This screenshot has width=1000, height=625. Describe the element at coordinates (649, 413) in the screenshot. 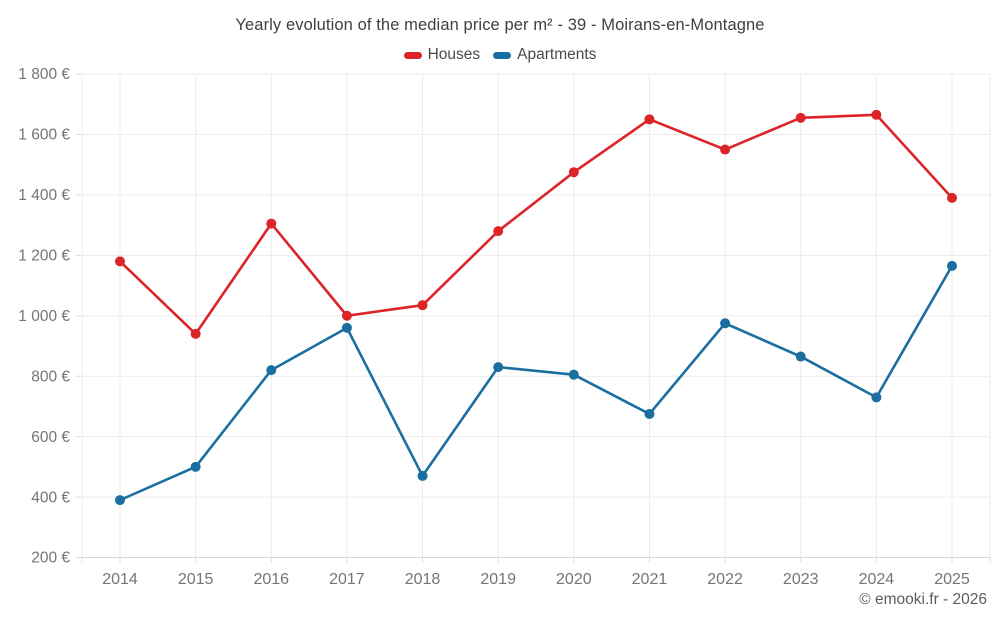

I see `data-point-apartments-2021` at that location.